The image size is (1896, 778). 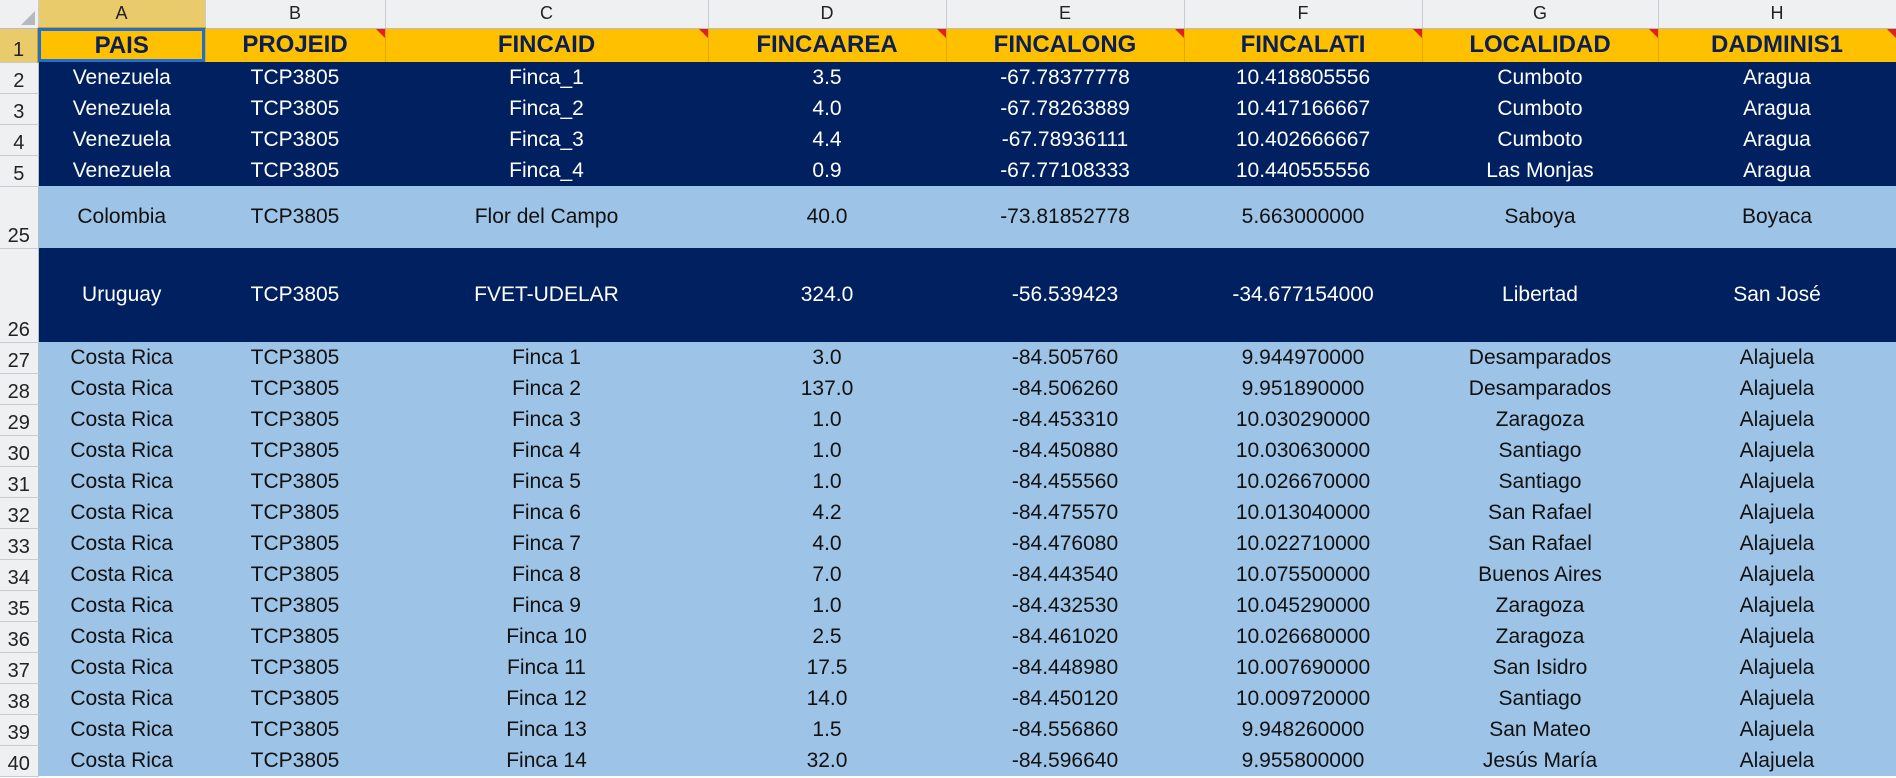 I want to click on cell-fincaarea: 32.0, so click(x=827, y=760).